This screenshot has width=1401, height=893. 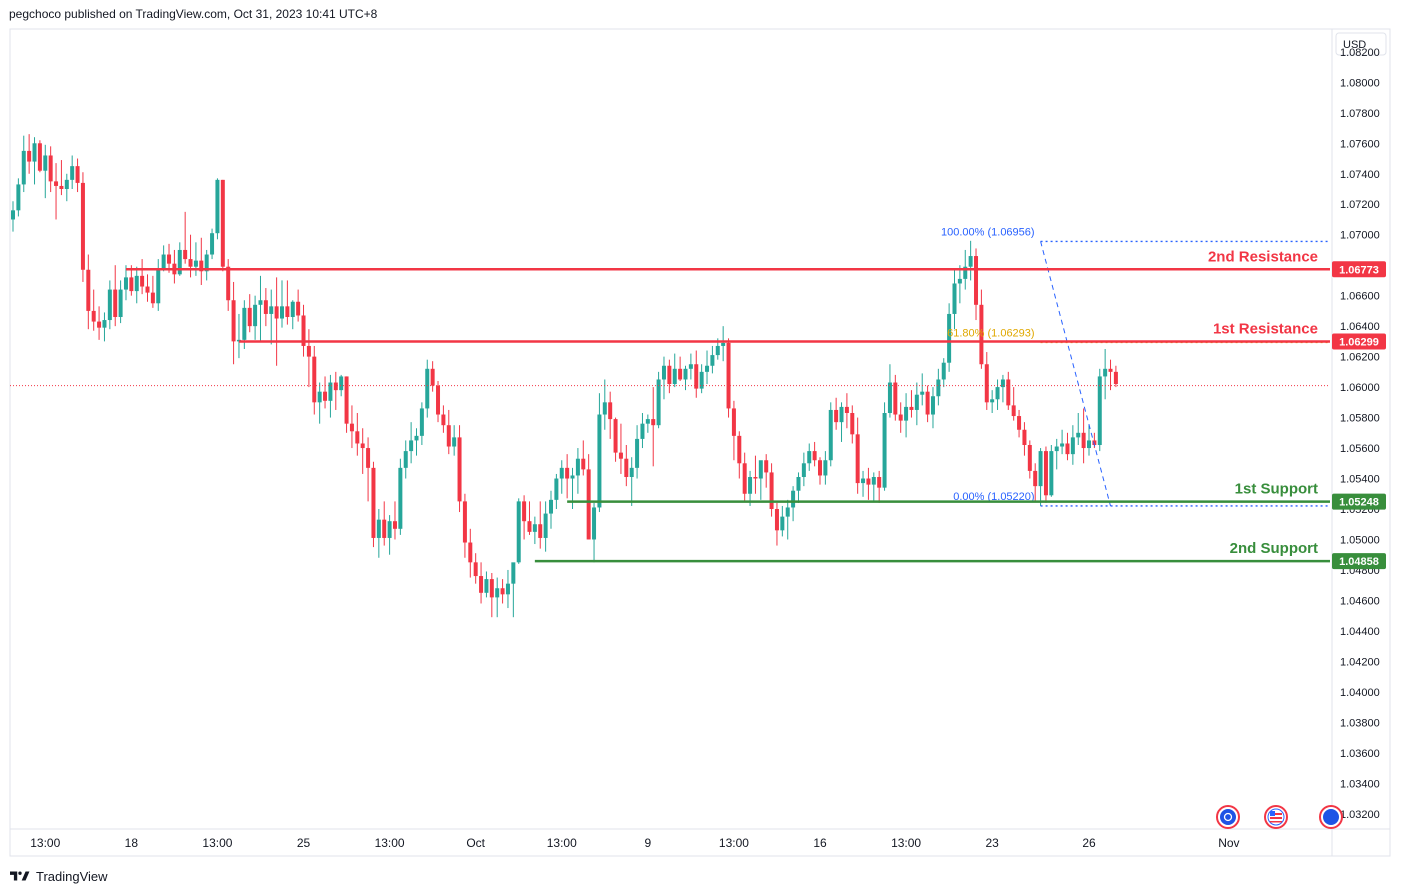 I want to click on time-tick-label: 18, so click(x=132, y=843).